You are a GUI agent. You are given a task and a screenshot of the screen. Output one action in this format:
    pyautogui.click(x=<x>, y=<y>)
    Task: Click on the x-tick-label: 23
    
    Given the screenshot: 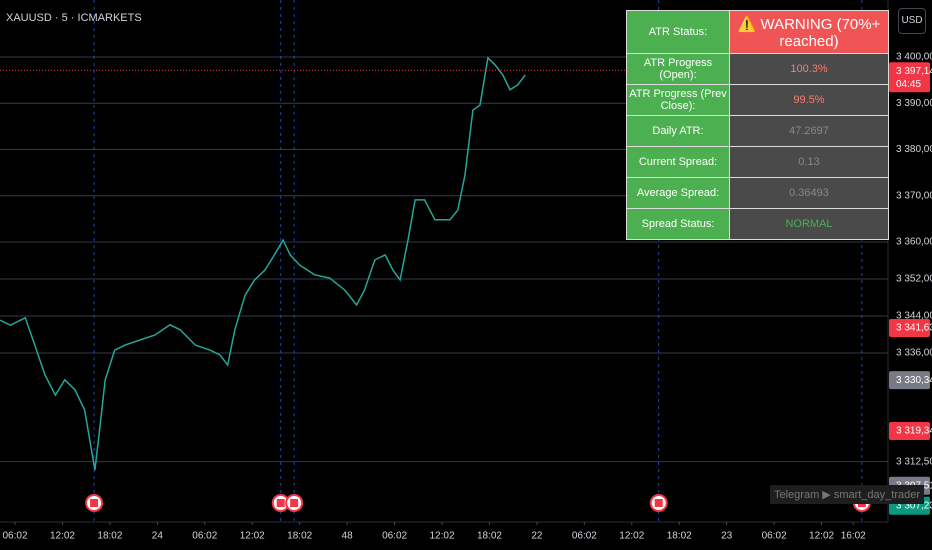 What is the action you would take?
    pyautogui.click(x=727, y=536)
    